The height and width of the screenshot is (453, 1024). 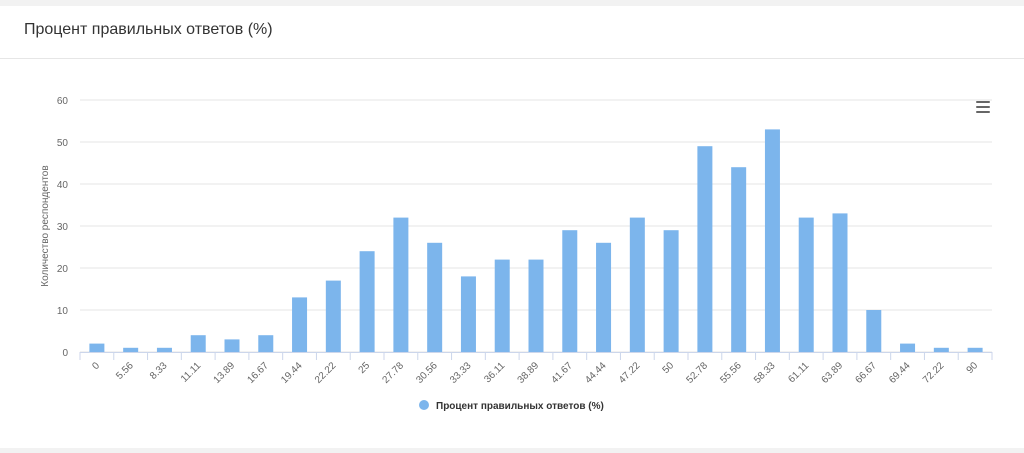 I want to click on x-tick-label: 5.56, so click(x=125, y=371).